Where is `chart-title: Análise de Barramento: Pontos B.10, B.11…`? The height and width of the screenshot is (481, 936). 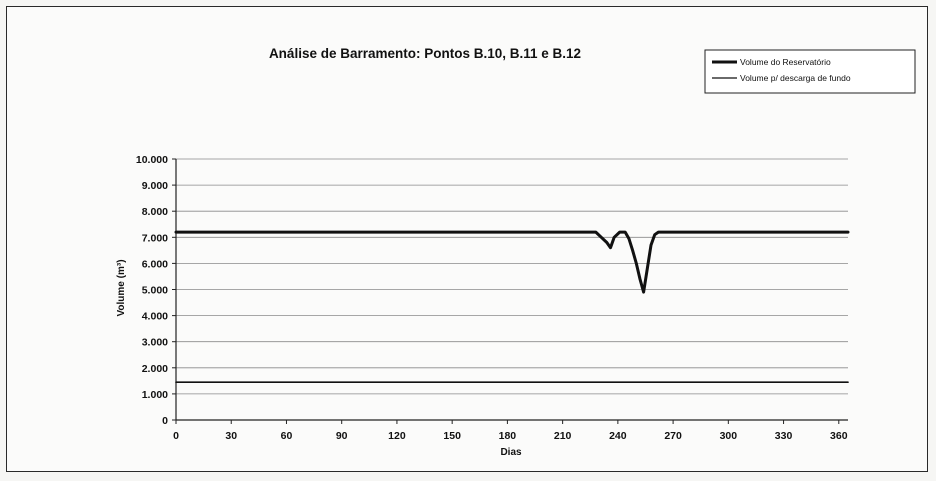
chart-title: Análise de Barramento: Pontos B.10, B.11… is located at coordinates (425, 53).